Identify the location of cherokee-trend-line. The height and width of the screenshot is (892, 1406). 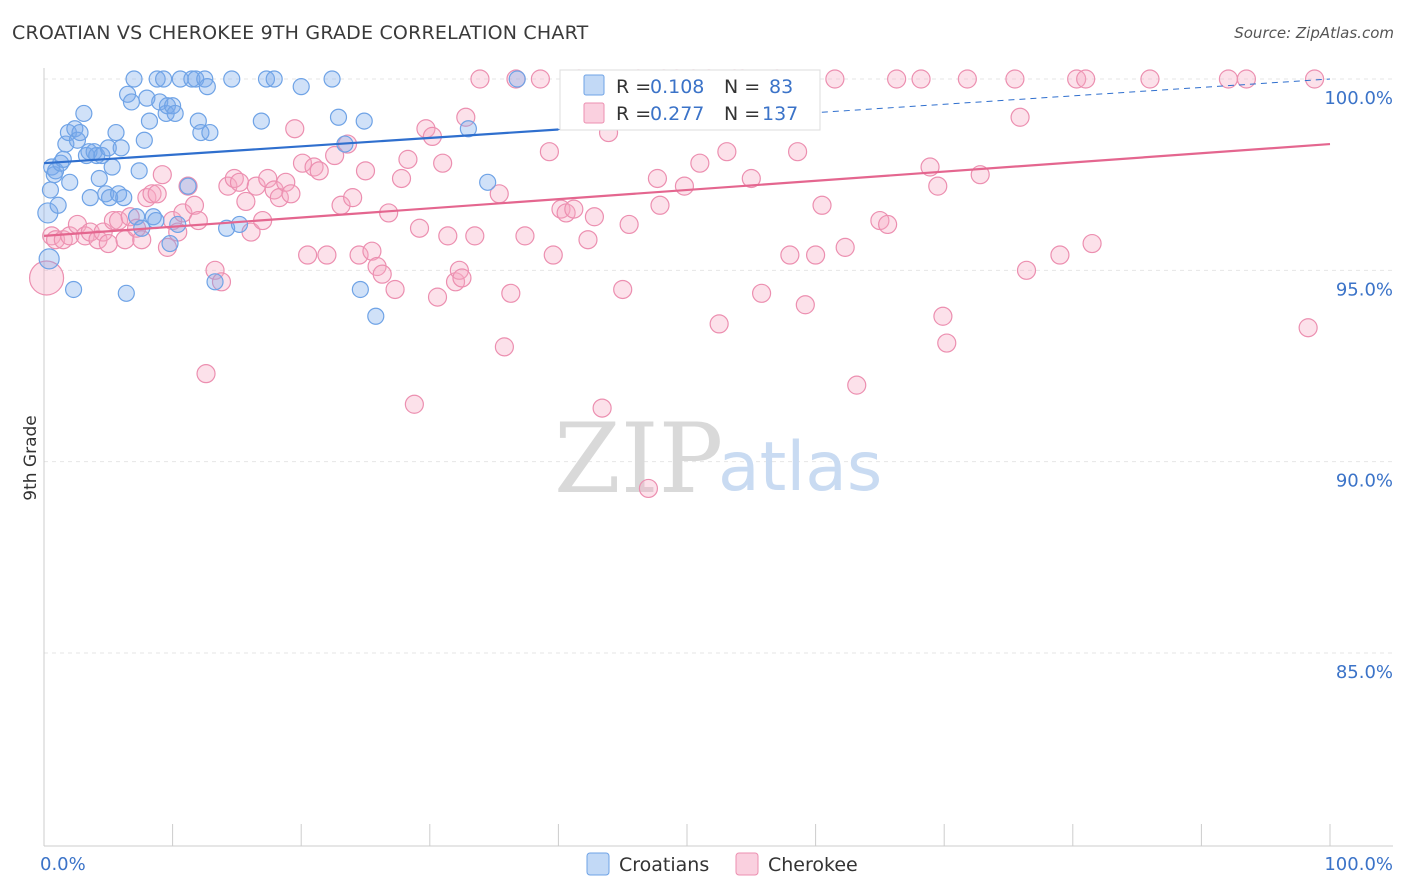
(687, 189).